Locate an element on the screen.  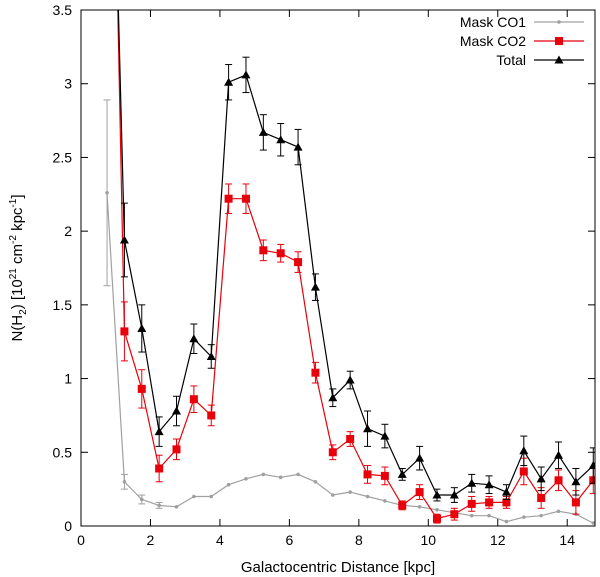
legend-label-mask-co2: Mask CO2 is located at coordinates (493, 41).